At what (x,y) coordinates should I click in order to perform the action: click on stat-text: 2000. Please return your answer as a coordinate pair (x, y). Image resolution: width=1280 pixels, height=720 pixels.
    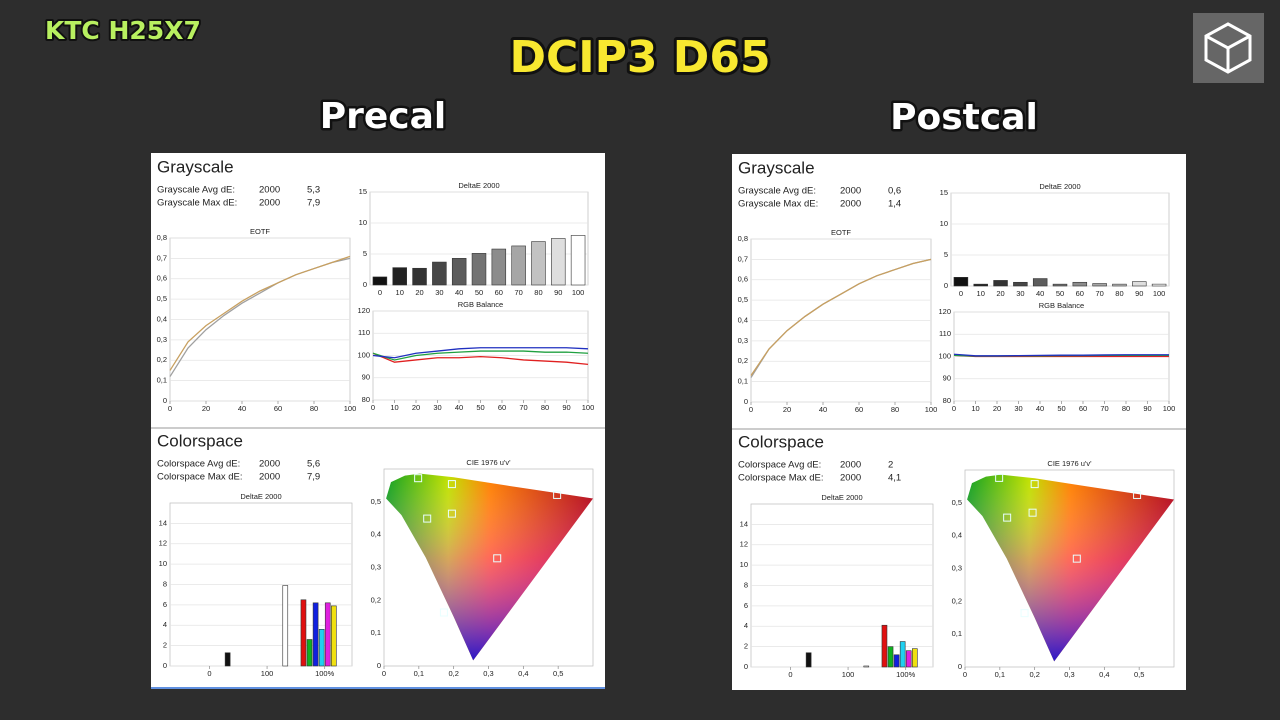
    Looking at the image, I should click on (269, 464).